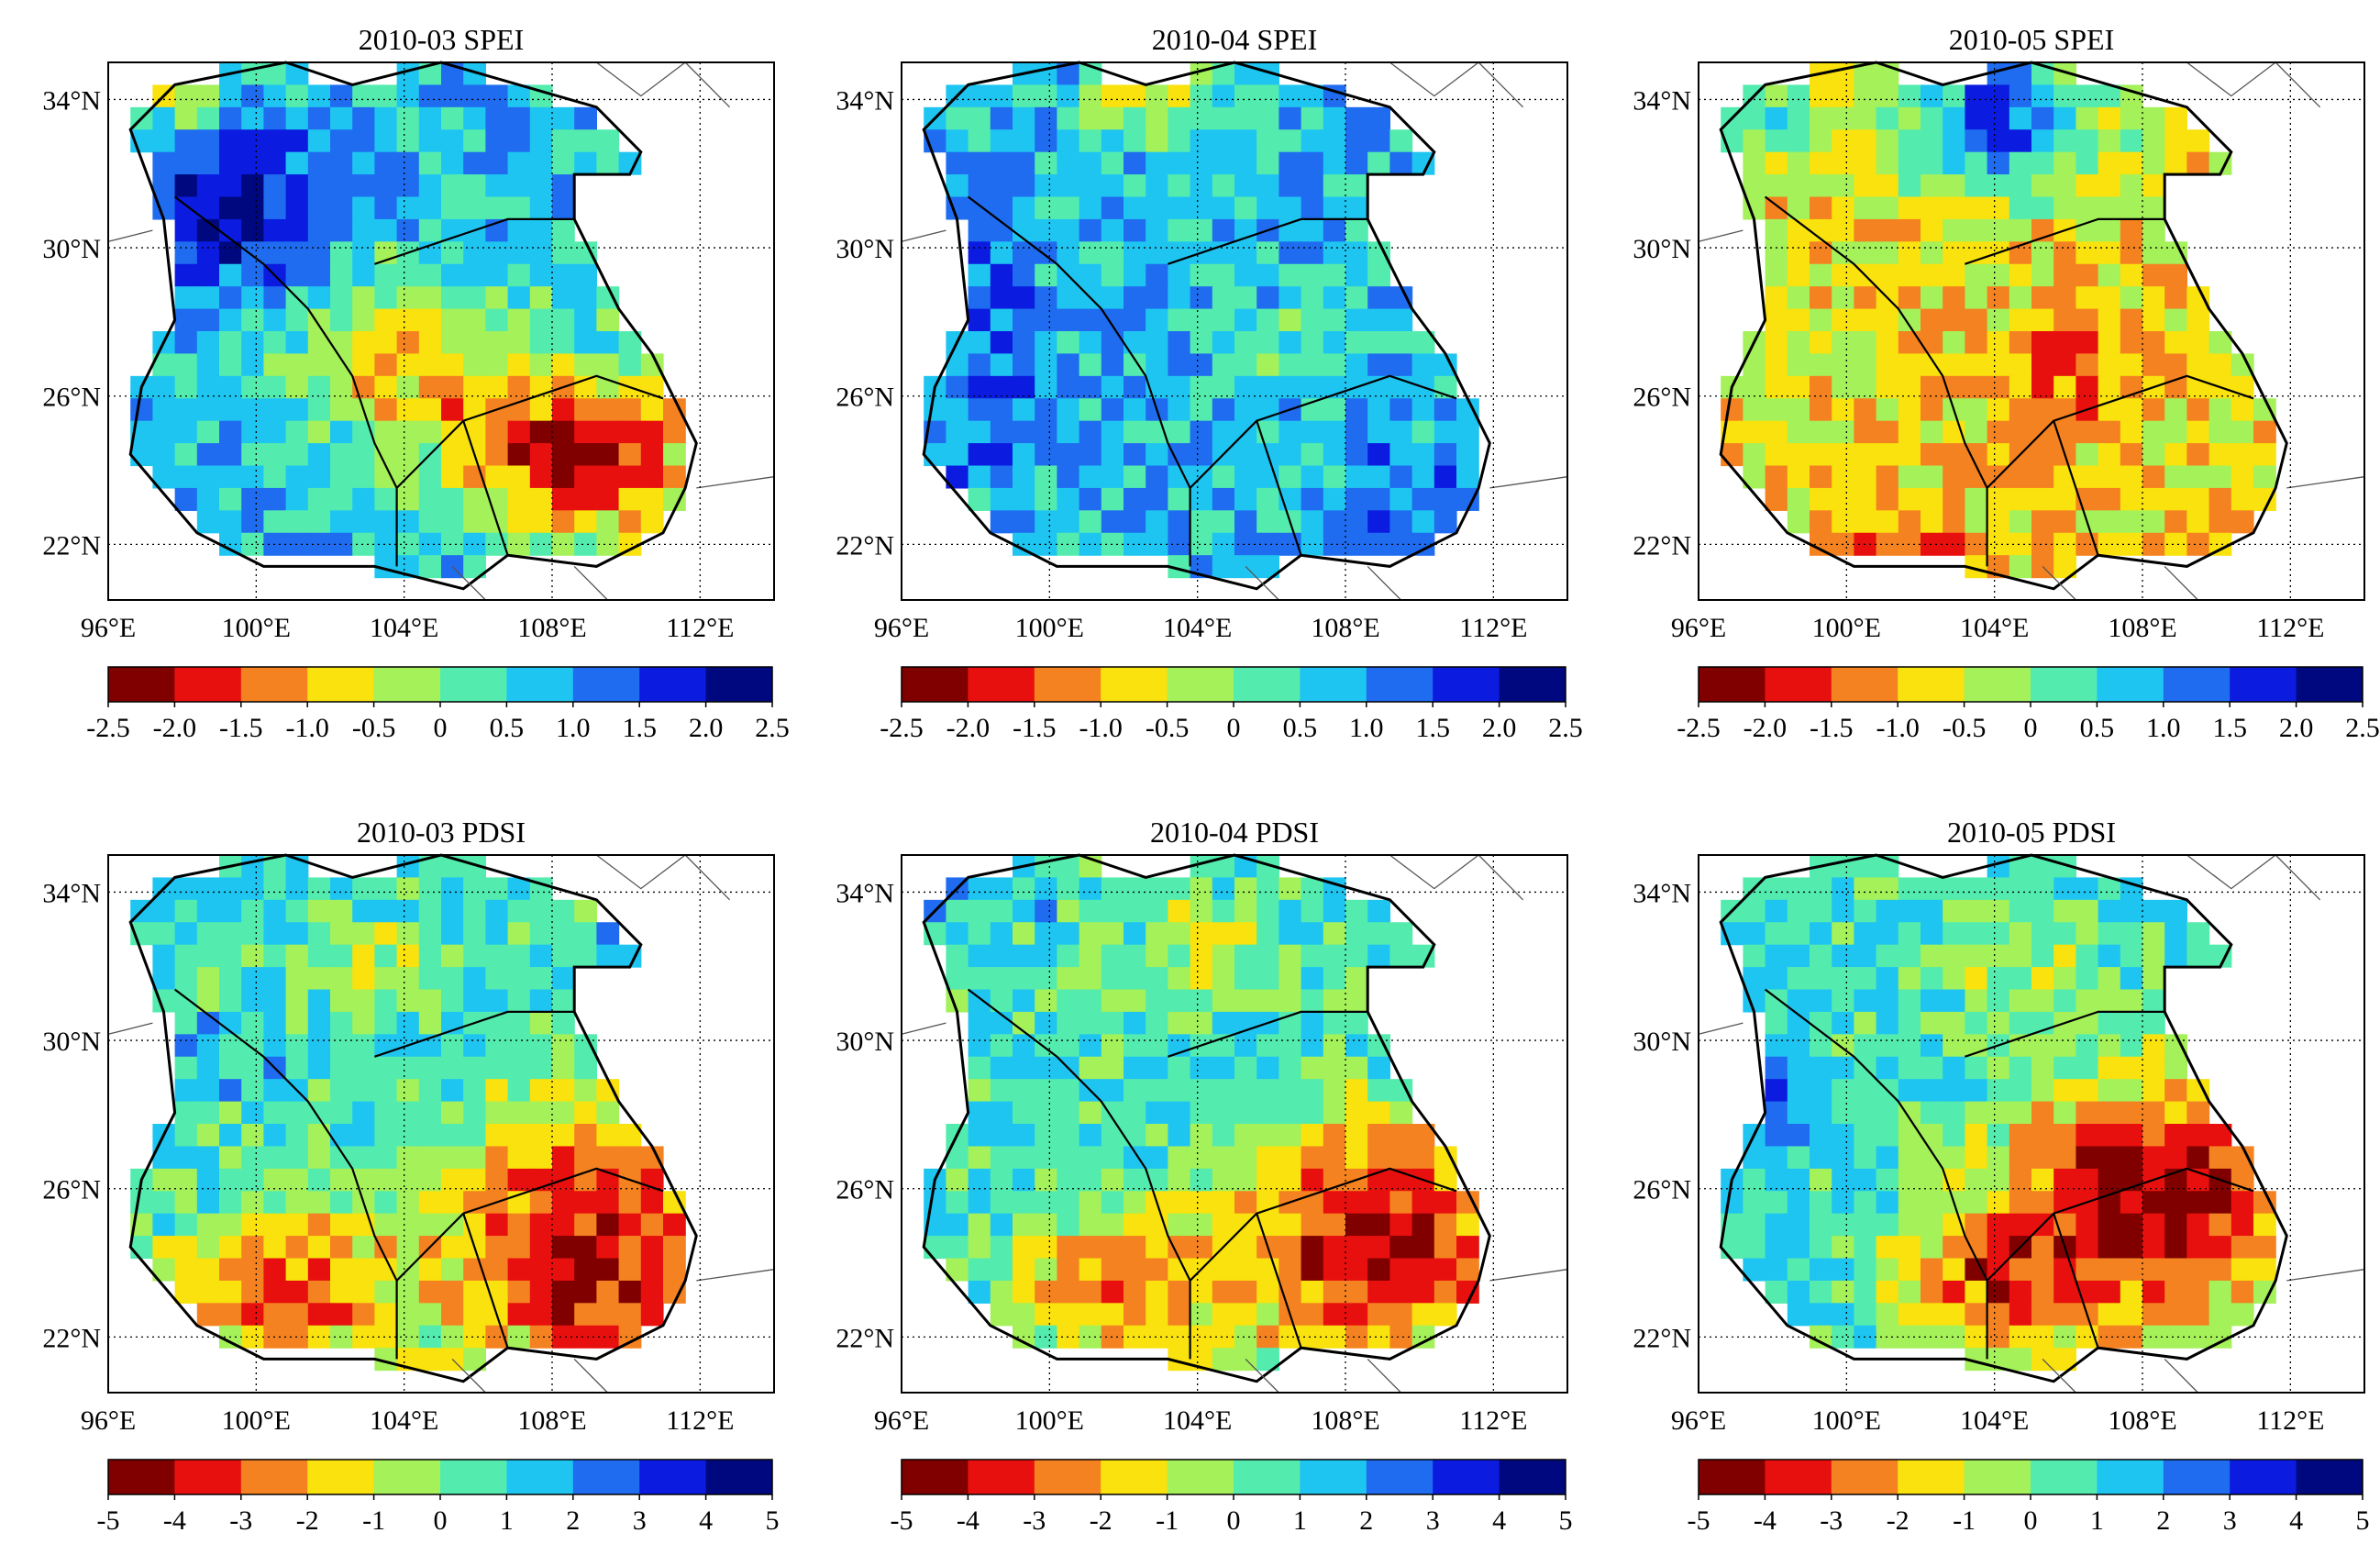 Image resolution: width=2380 pixels, height=1555 pixels. Describe the element at coordinates (2163, 728) in the screenshot. I see `colorbar-label: 1.0` at that location.